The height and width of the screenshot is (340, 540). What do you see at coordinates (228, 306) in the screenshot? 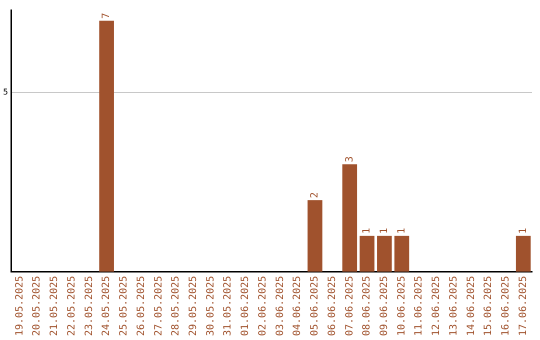
I see `x-tick-label: 31.05.2025` at bounding box center [228, 306].